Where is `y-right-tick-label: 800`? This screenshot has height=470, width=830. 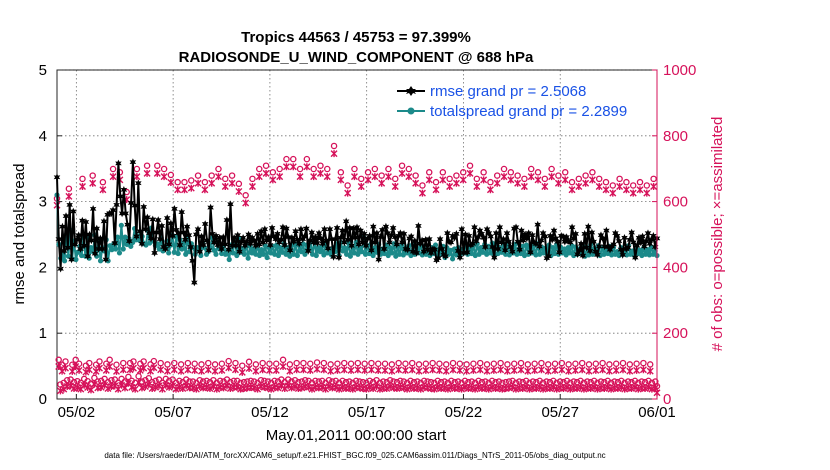 y-right-tick-label: 800 is located at coordinates (675, 136).